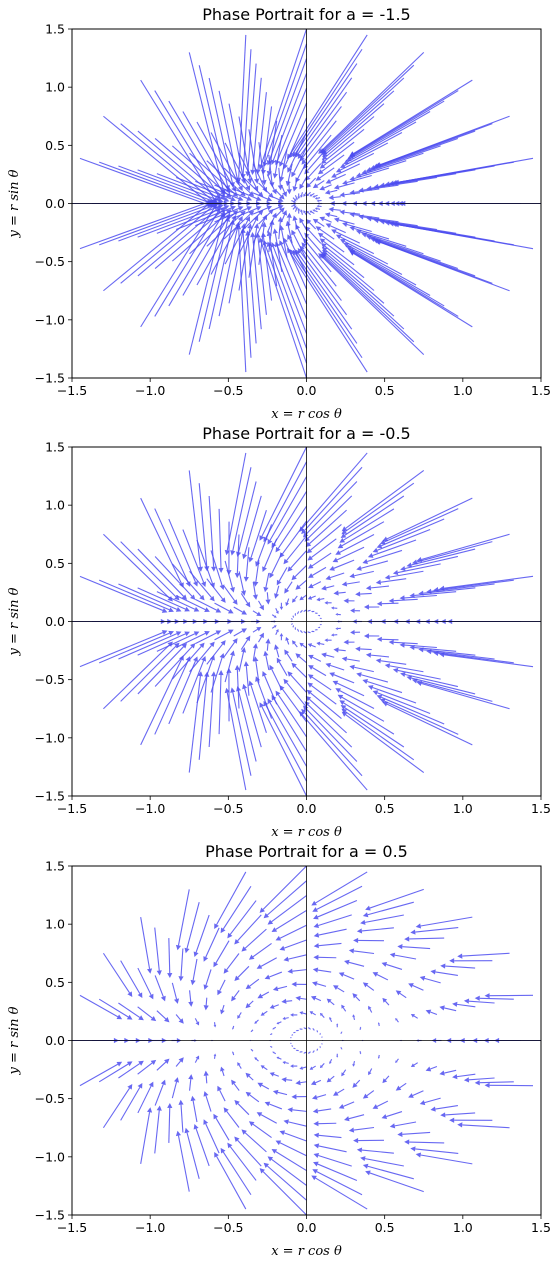 Image resolution: width=556 pixels, height=1262 pixels. I want to click on x-tick-label: −1.5, so click(72, 808).